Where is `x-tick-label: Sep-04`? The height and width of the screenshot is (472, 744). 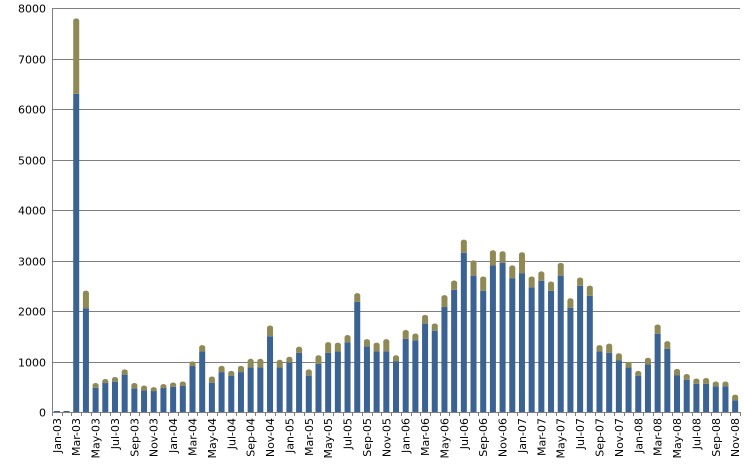
x-tick-label: Sep-04 is located at coordinates (251, 437).